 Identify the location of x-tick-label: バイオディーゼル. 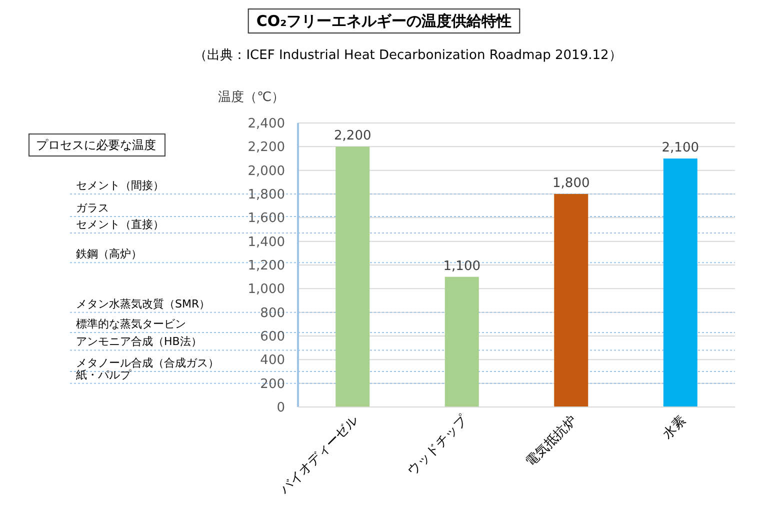
(319, 455).